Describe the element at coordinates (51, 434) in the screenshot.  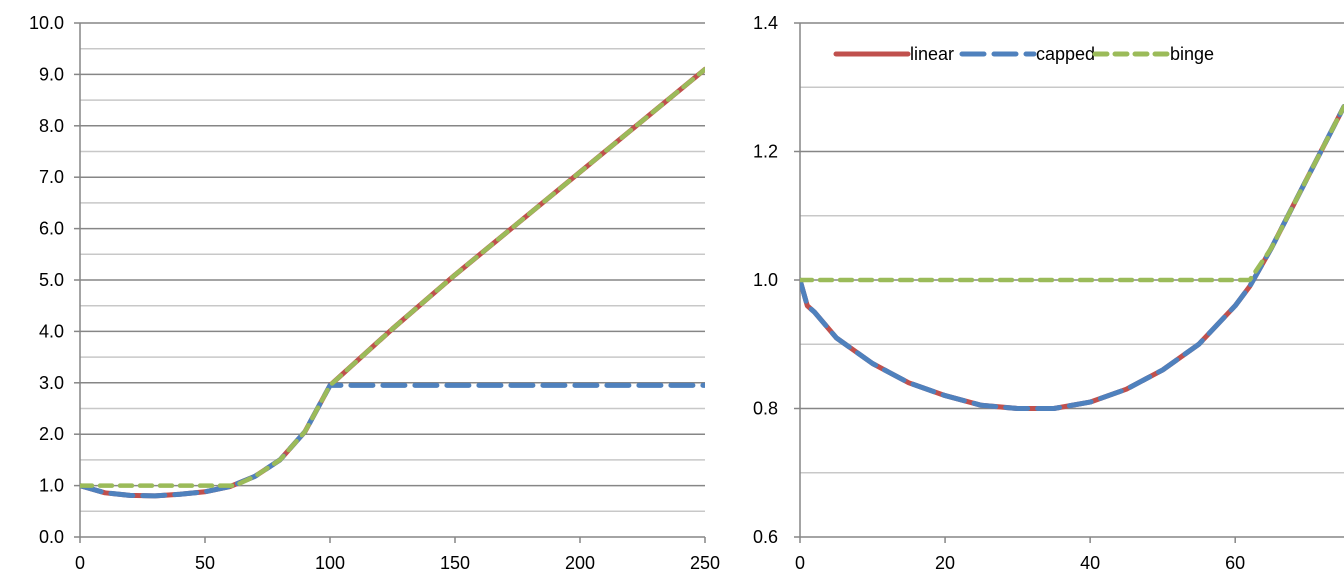
I see `y-tick-label: 2.0` at that location.